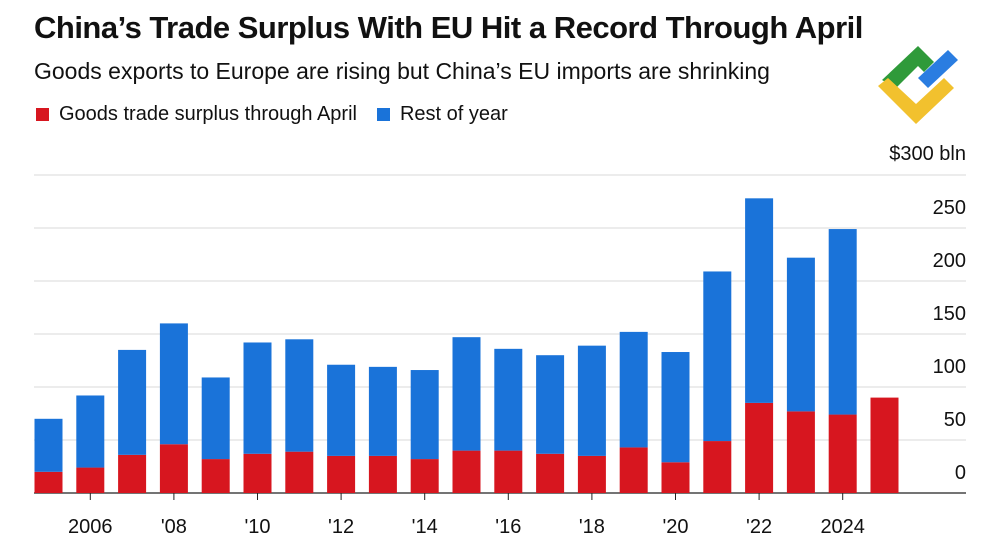 The image size is (1000, 545). I want to click on bar-surplus-2025, so click(884, 445).